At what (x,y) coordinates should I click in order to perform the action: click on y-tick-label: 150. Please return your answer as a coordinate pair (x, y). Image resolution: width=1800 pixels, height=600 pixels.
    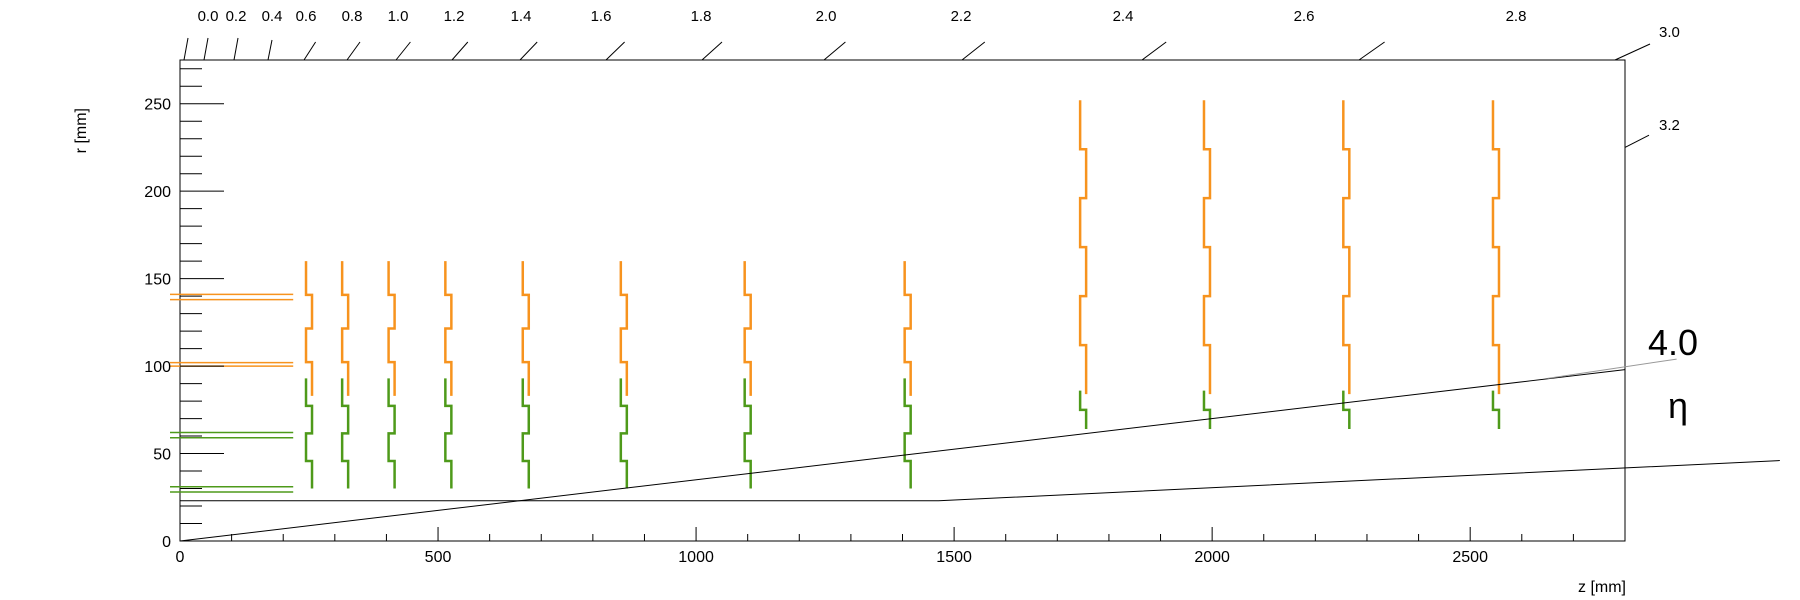
    Looking at the image, I should click on (157, 280).